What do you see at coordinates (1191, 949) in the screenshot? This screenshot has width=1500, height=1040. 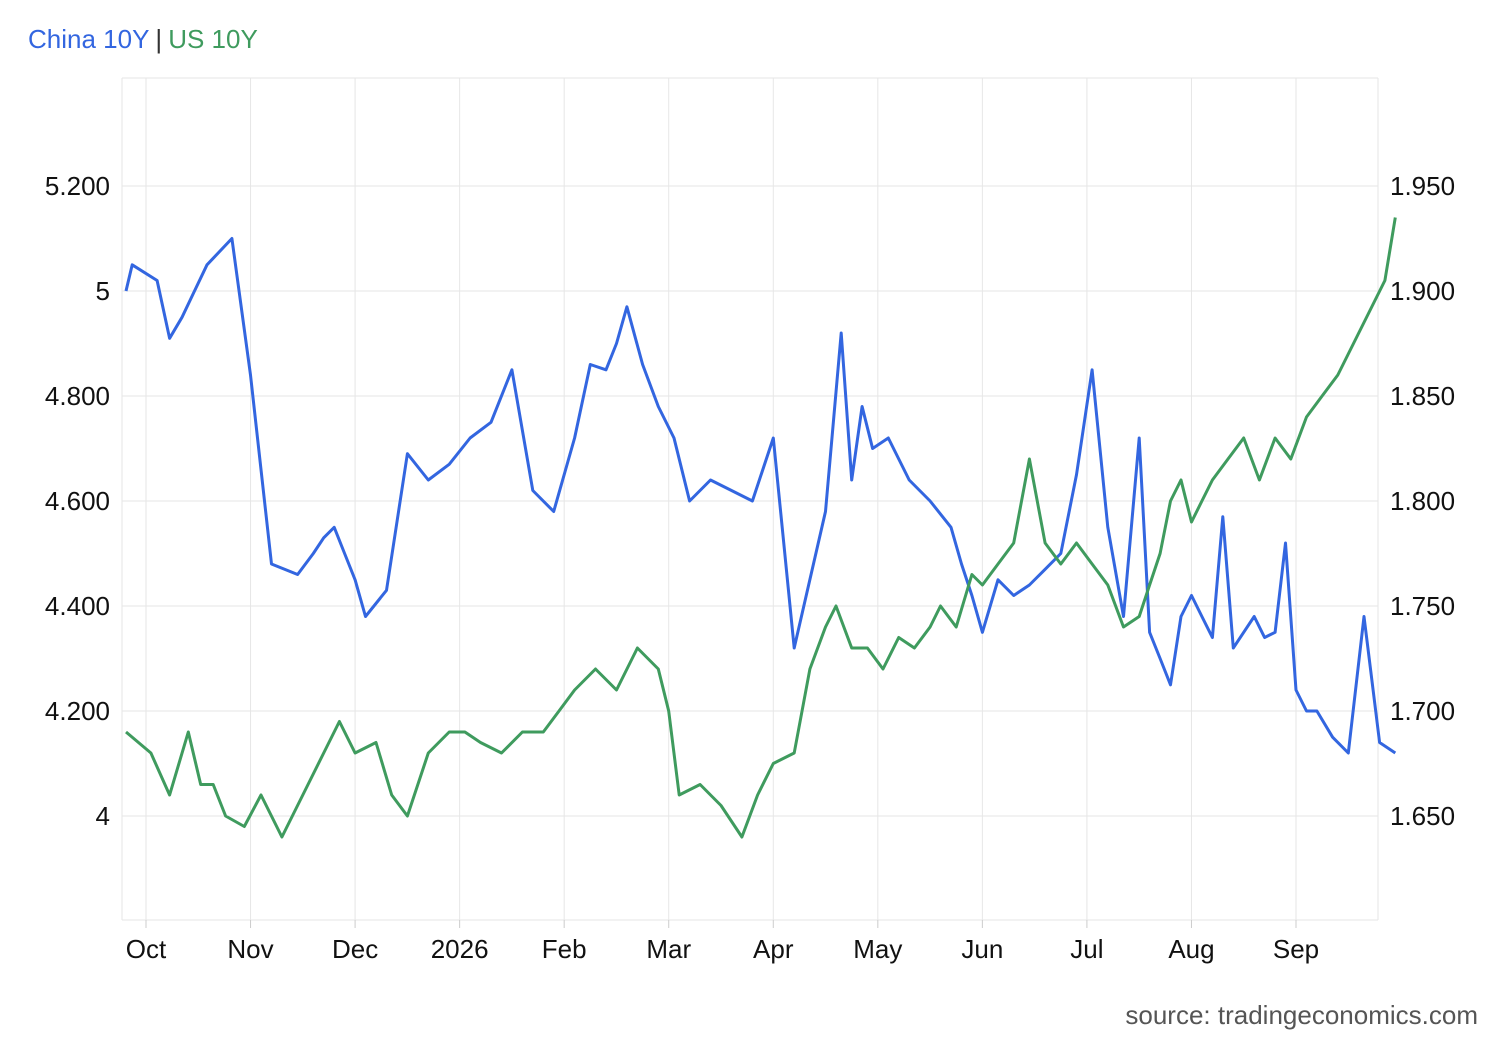 I see `x-tick-label: Aug` at bounding box center [1191, 949].